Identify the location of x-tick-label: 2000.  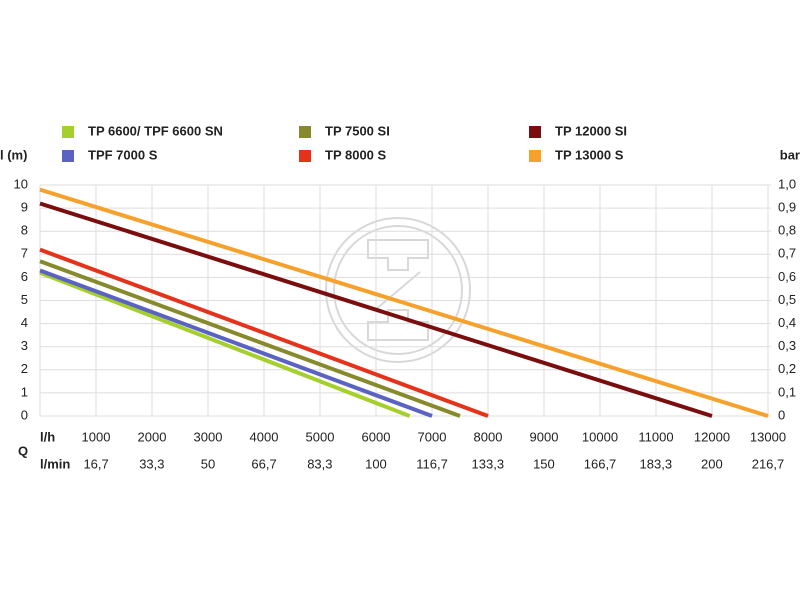
(152, 436).